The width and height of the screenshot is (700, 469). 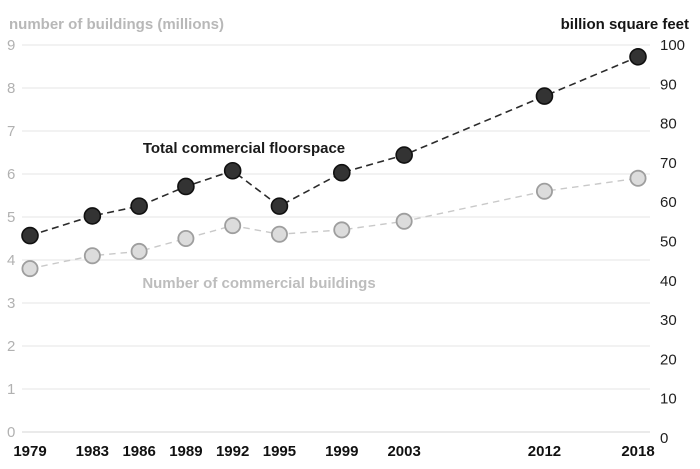 What do you see at coordinates (232, 170) in the screenshot?
I see `floorspace-point-1992` at bounding box center [232, 170].